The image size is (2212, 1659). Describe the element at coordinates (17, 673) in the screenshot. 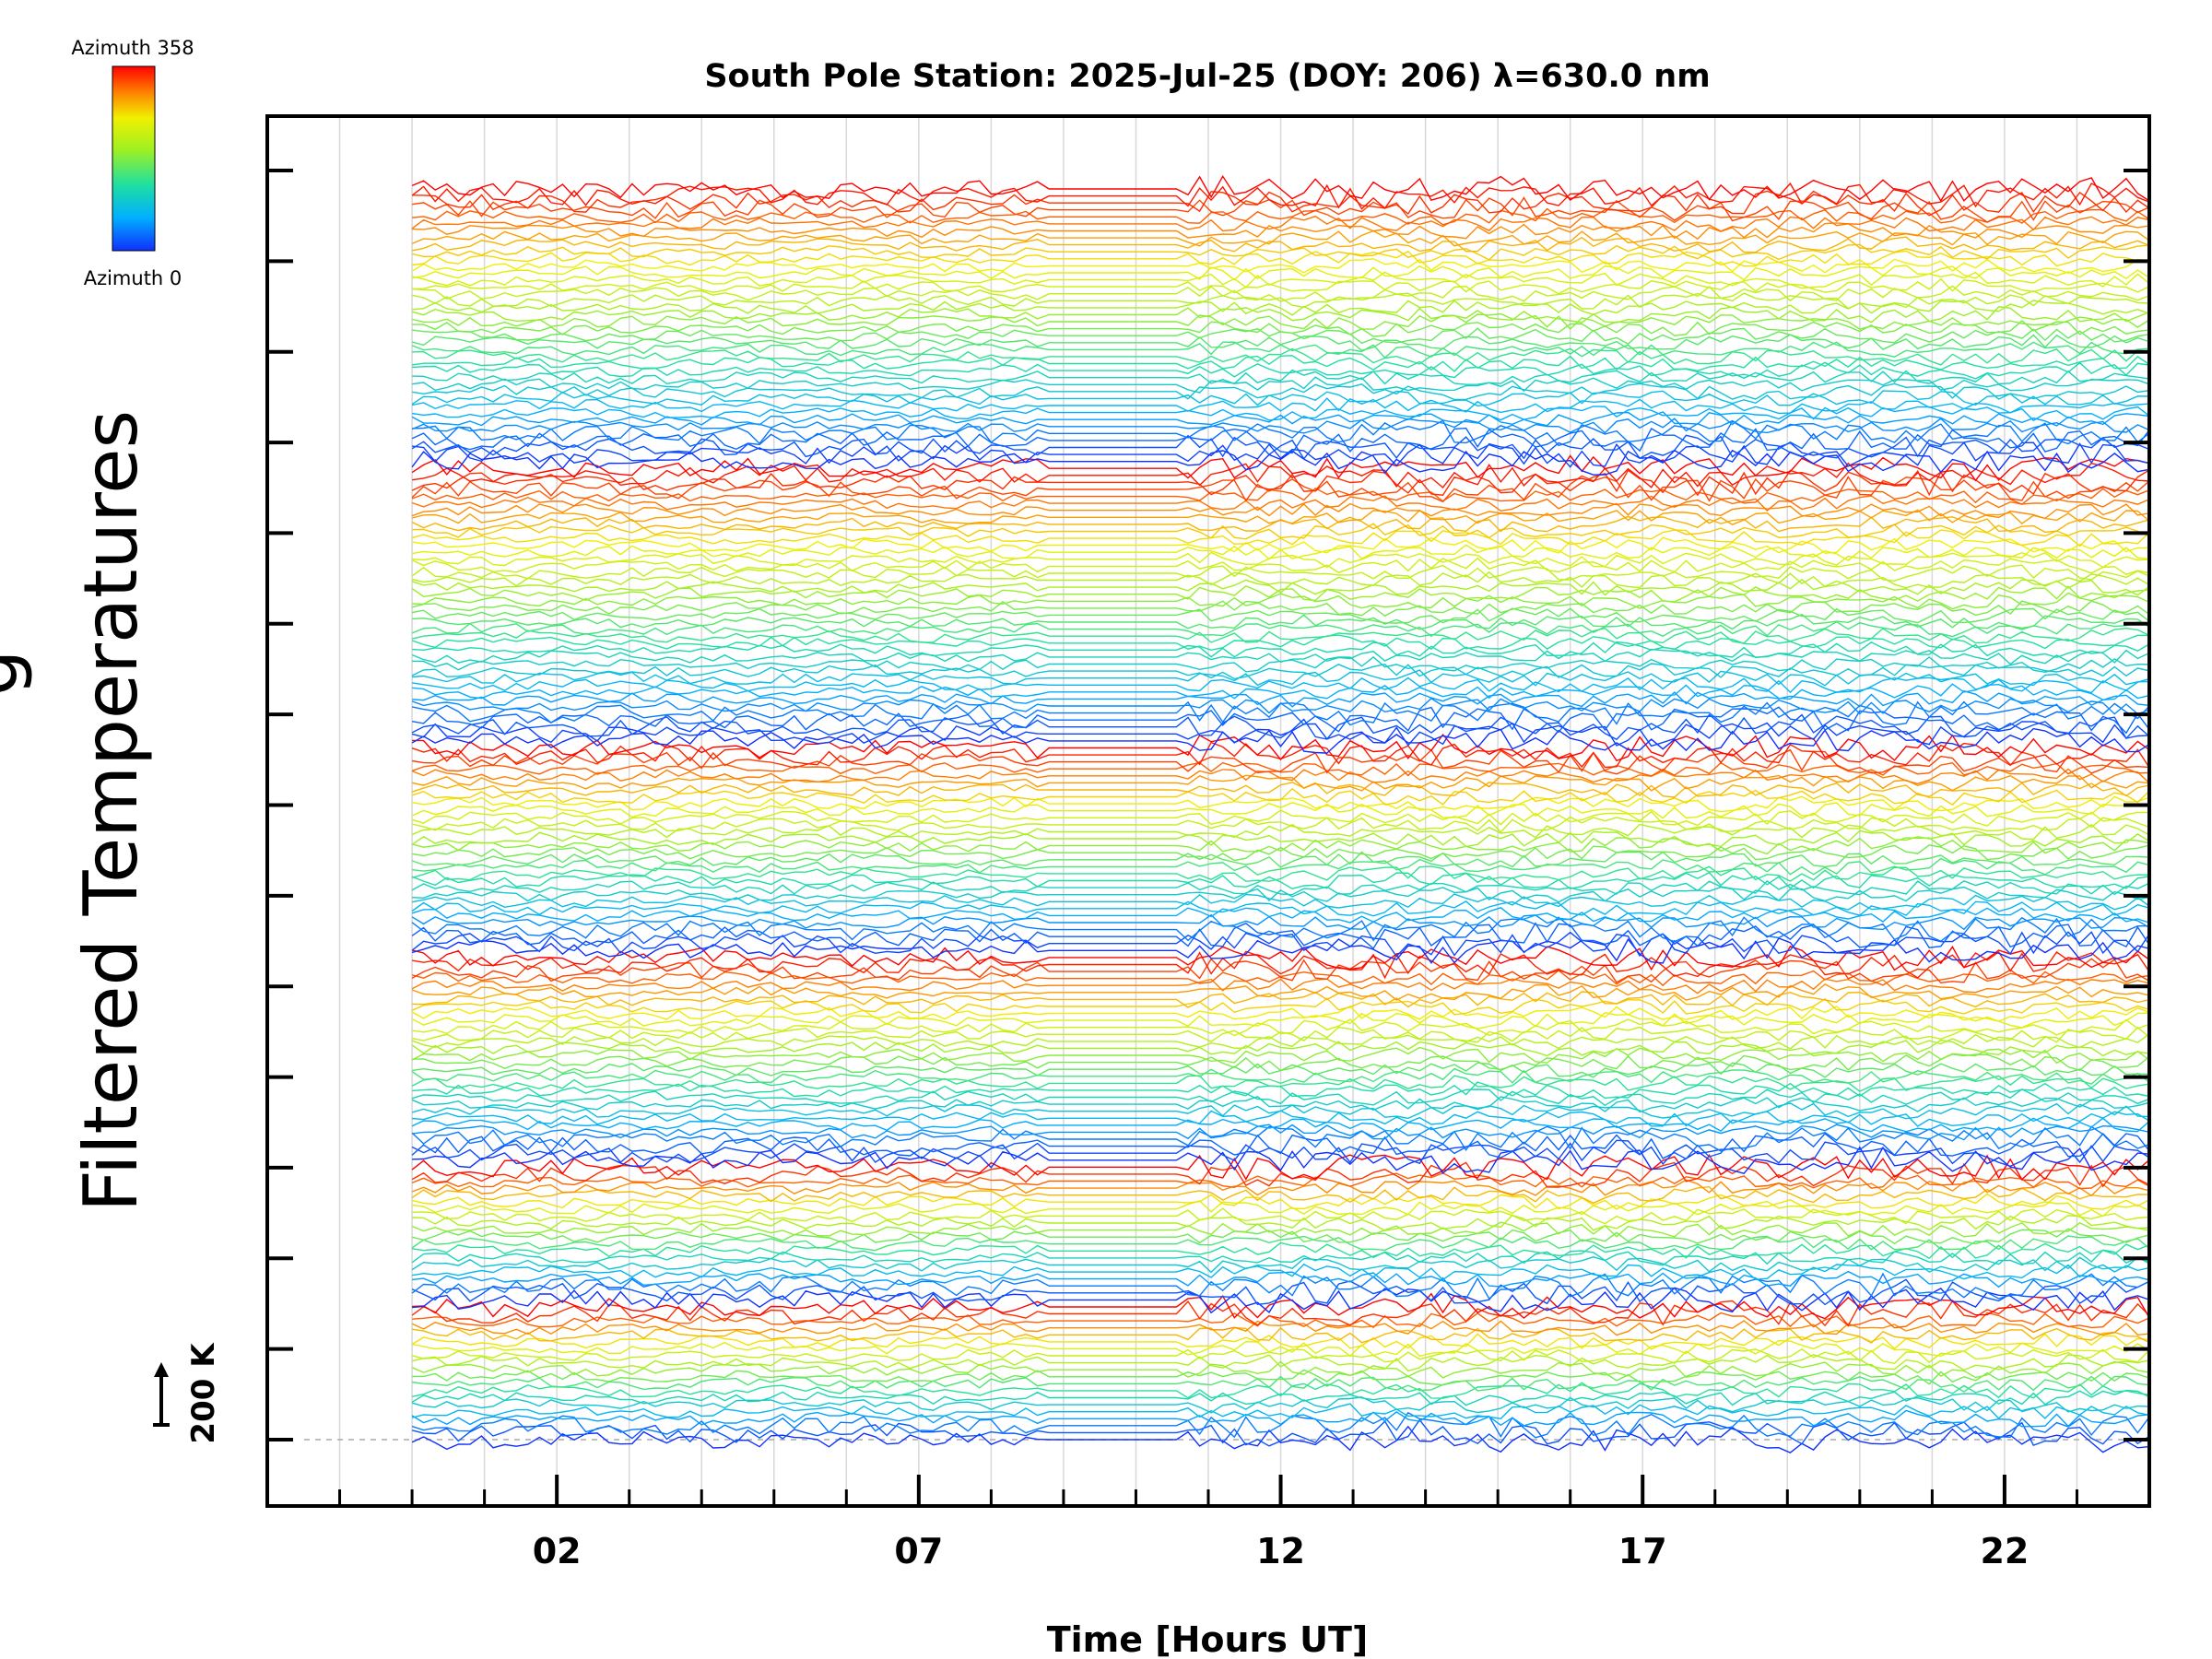

I see `y-axis-label-partial: g` at that location.